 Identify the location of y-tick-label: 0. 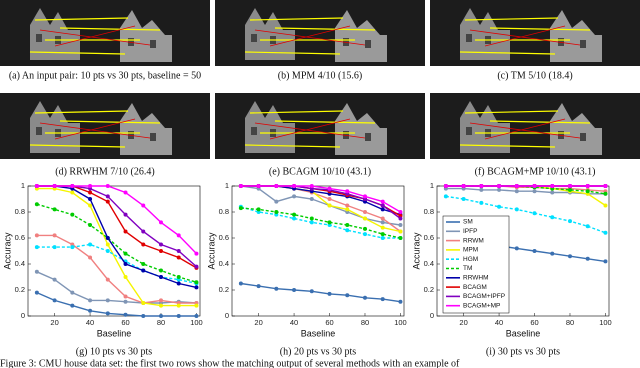
(23, 315).